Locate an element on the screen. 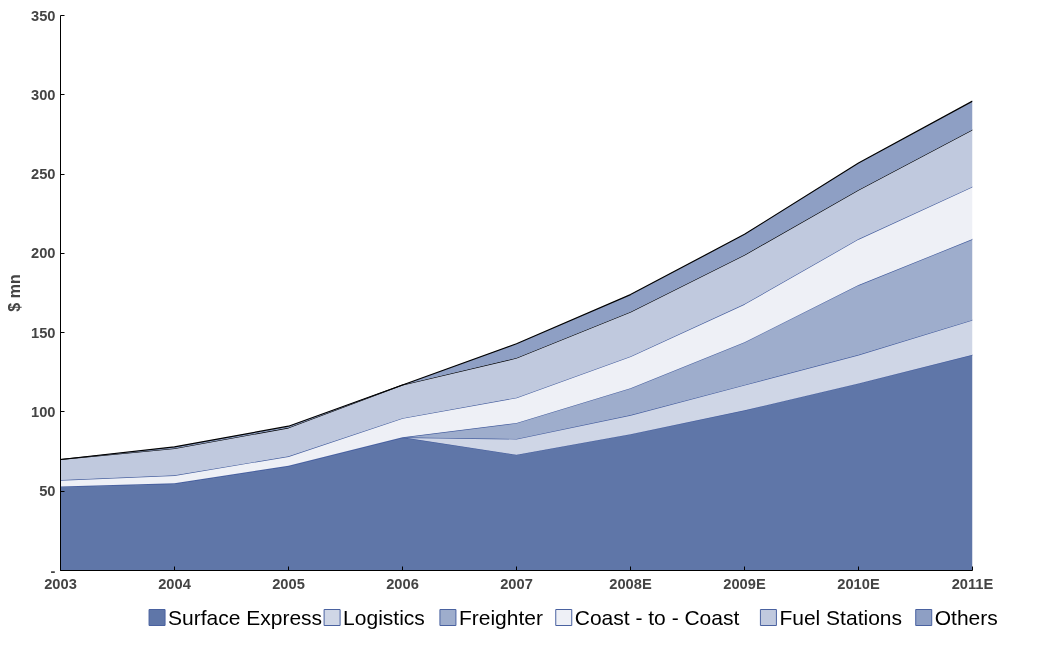  legend-label: Coast - to - Coast is located at coordinates (657, 617).